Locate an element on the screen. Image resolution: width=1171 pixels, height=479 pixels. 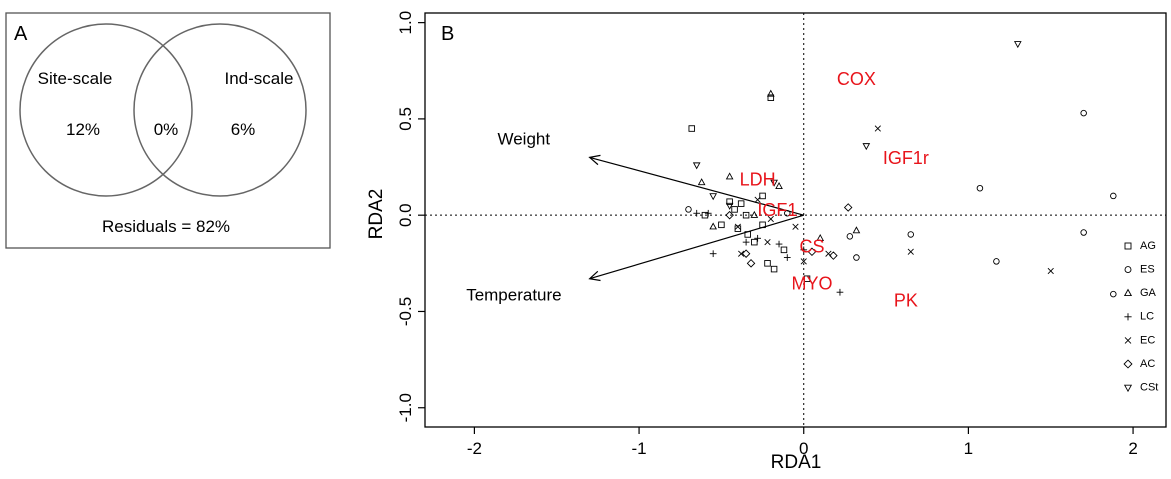
variable-label-igf1r: IGF1r is located at coordinates (906, 158).